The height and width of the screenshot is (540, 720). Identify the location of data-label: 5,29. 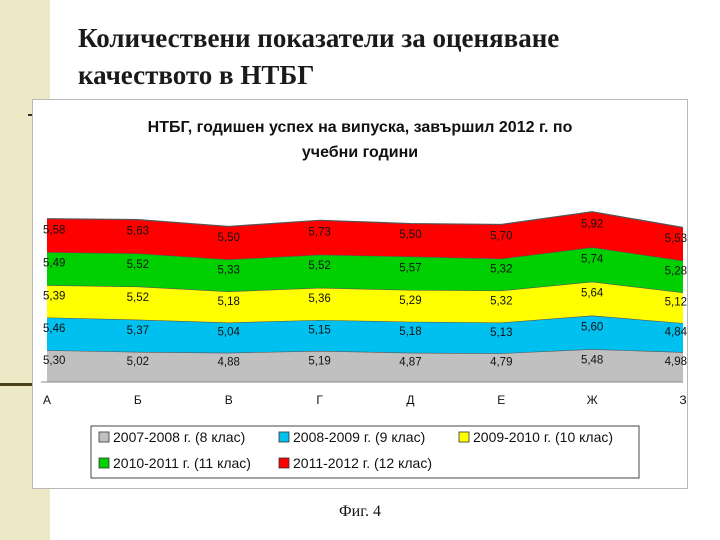
(410, 301).